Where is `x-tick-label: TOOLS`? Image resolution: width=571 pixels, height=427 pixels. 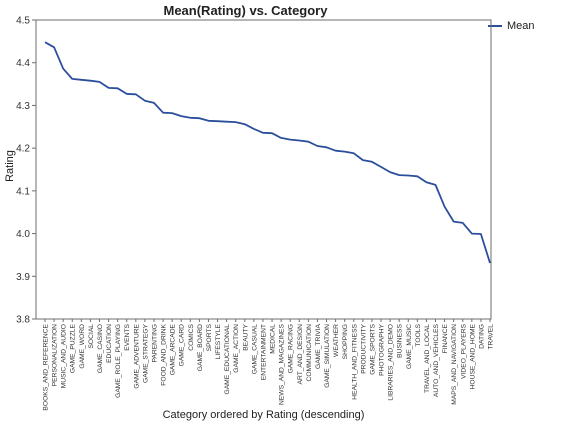 x-tick-label: TOOLS is located at coordinates (418, 334).